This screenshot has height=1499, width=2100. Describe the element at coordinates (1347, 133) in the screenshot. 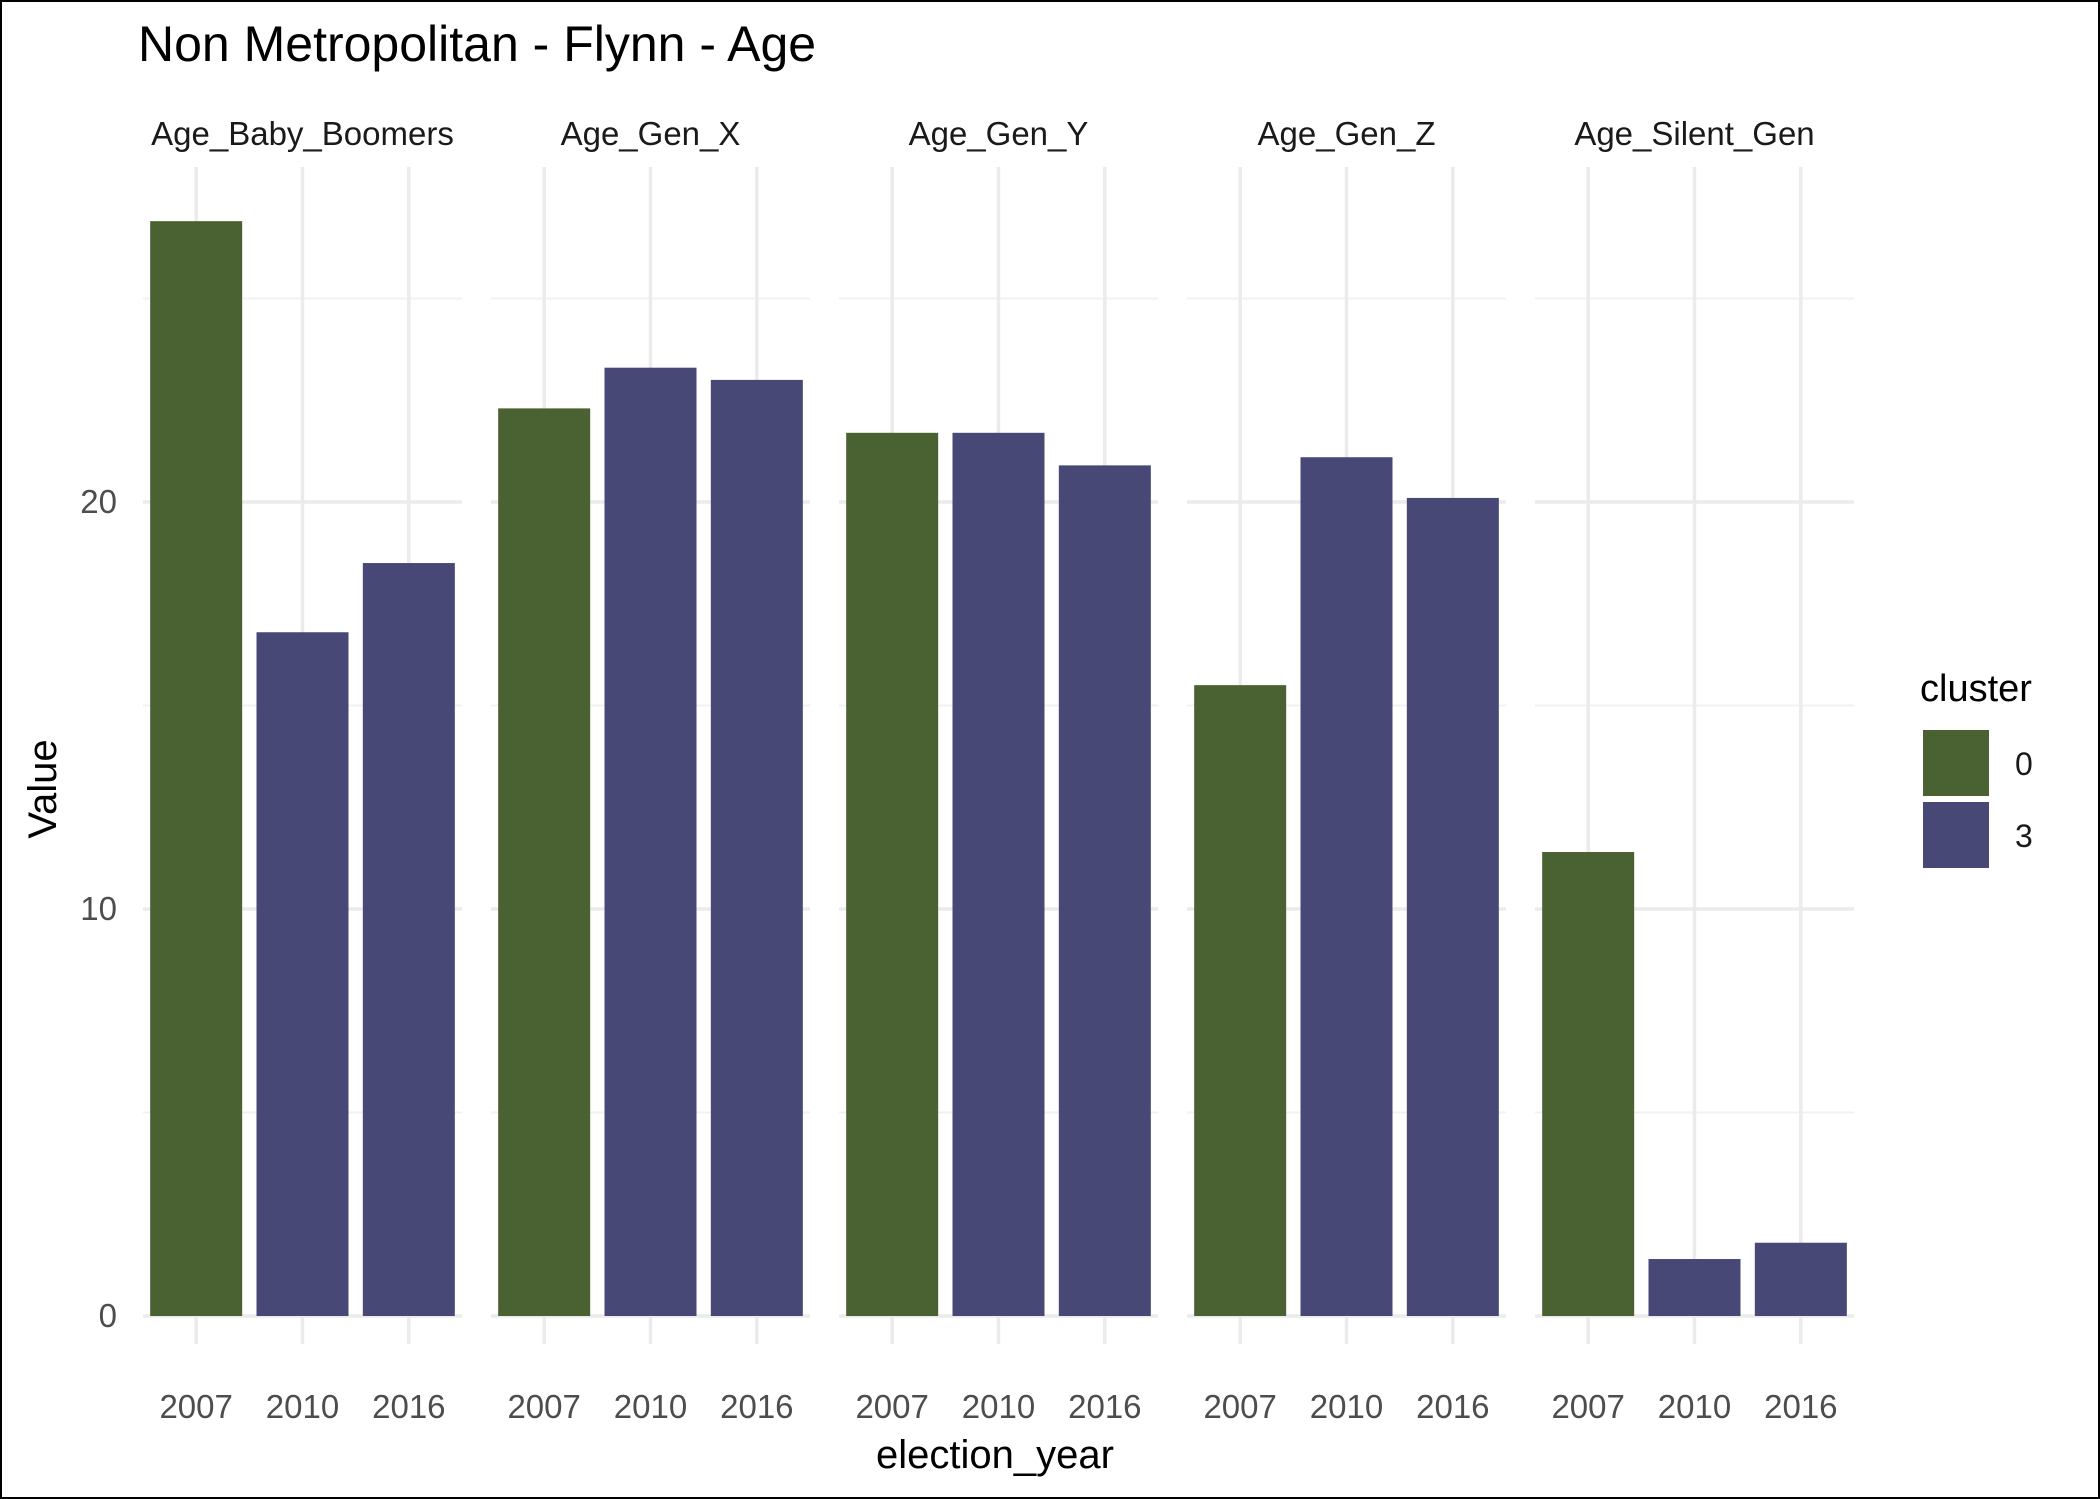

I see `facet-strip-label: Age_Gen_Z` at that location.